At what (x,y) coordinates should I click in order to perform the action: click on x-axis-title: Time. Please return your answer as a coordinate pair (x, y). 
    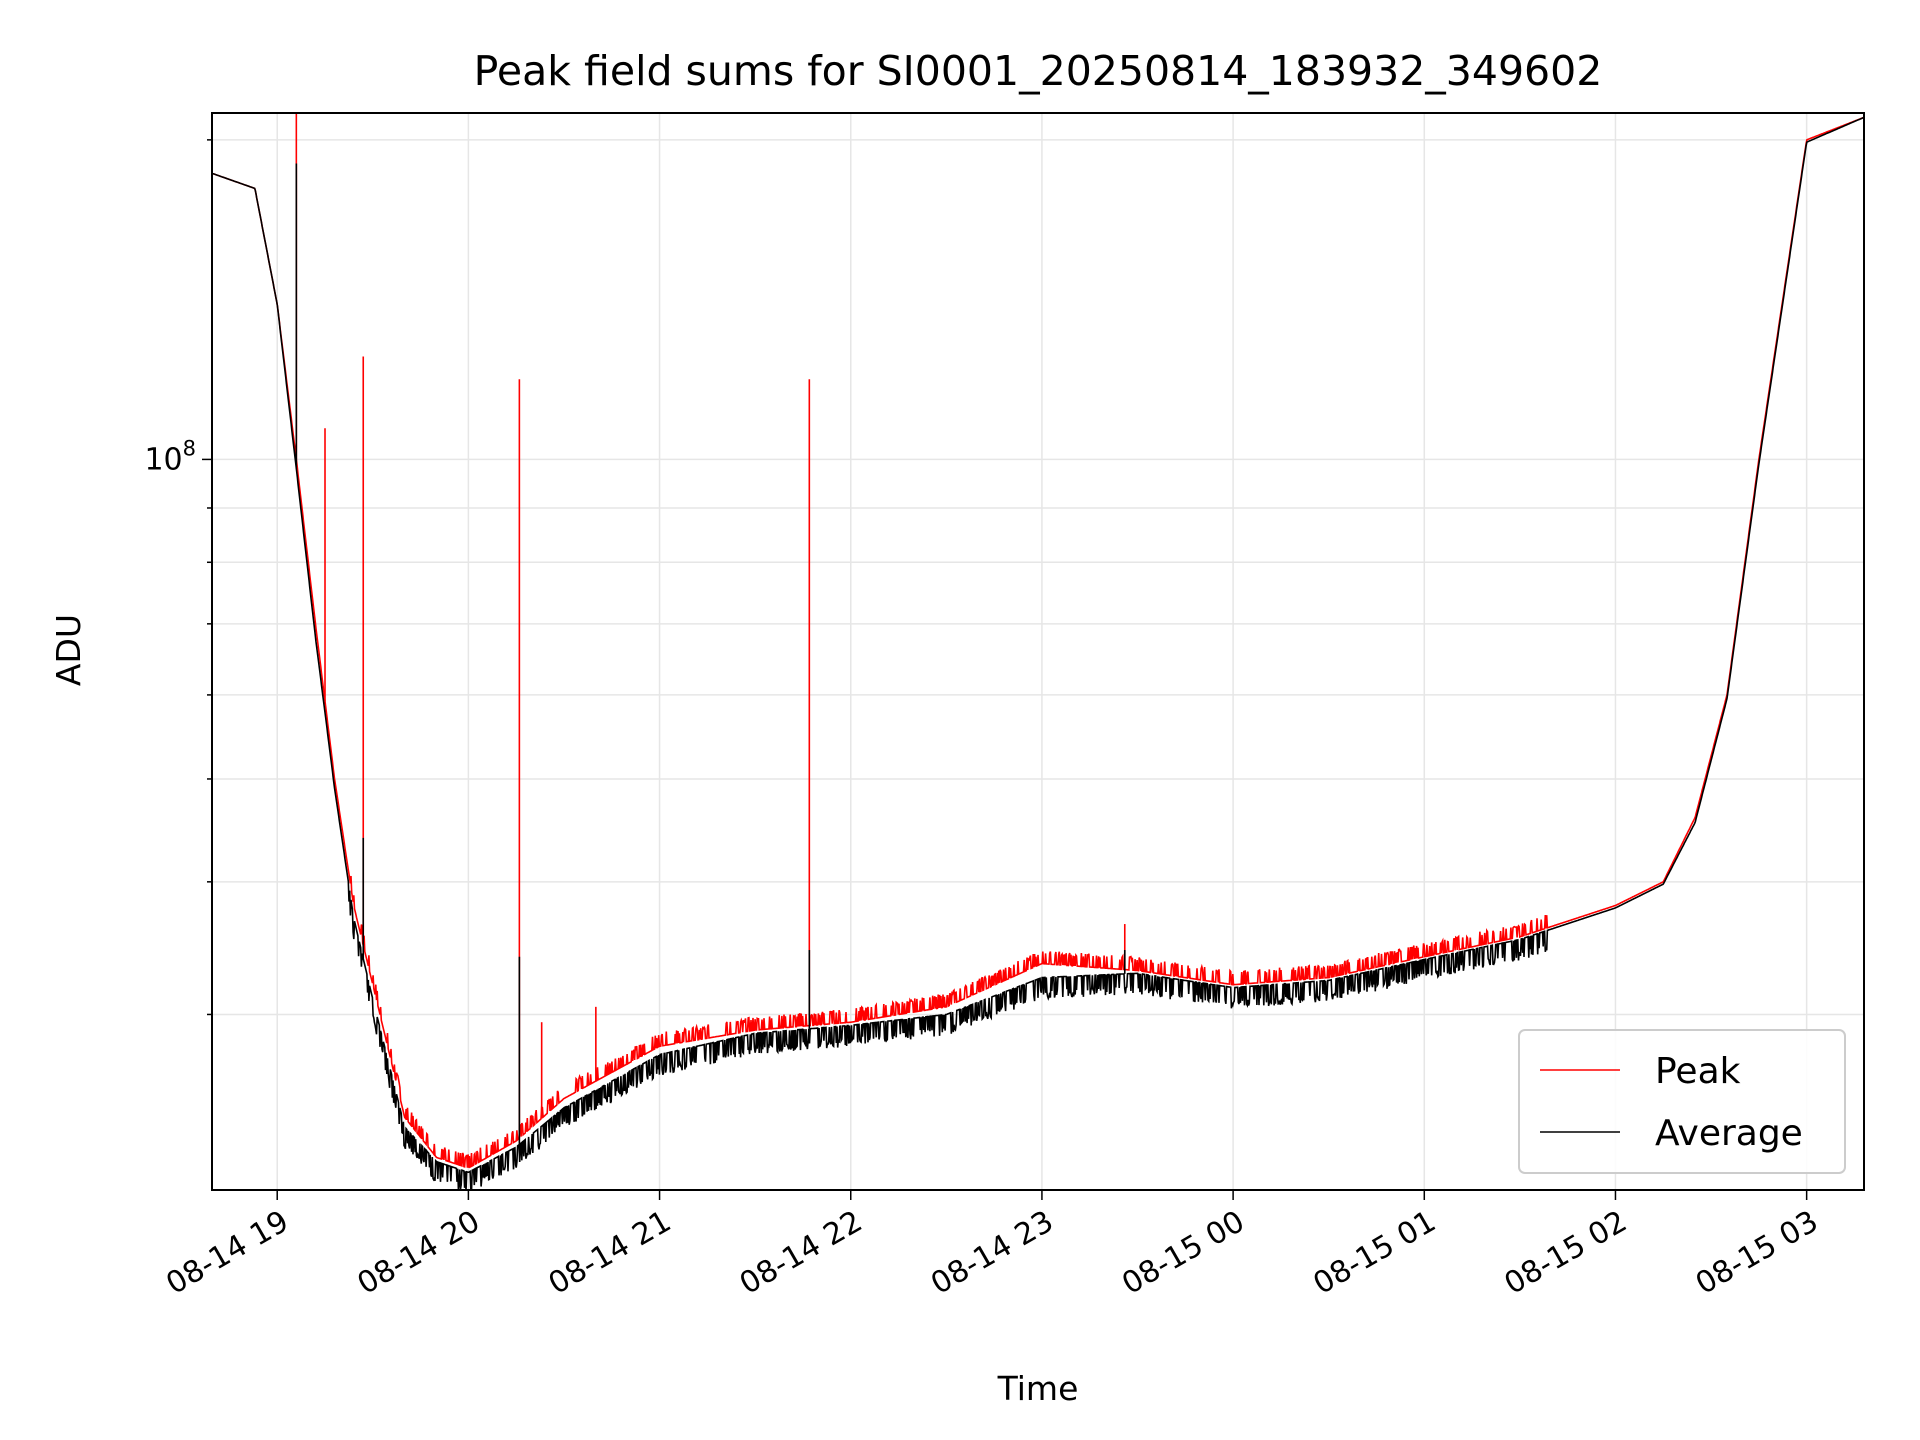
    Looking at the image, I should click on (1038, 1388).